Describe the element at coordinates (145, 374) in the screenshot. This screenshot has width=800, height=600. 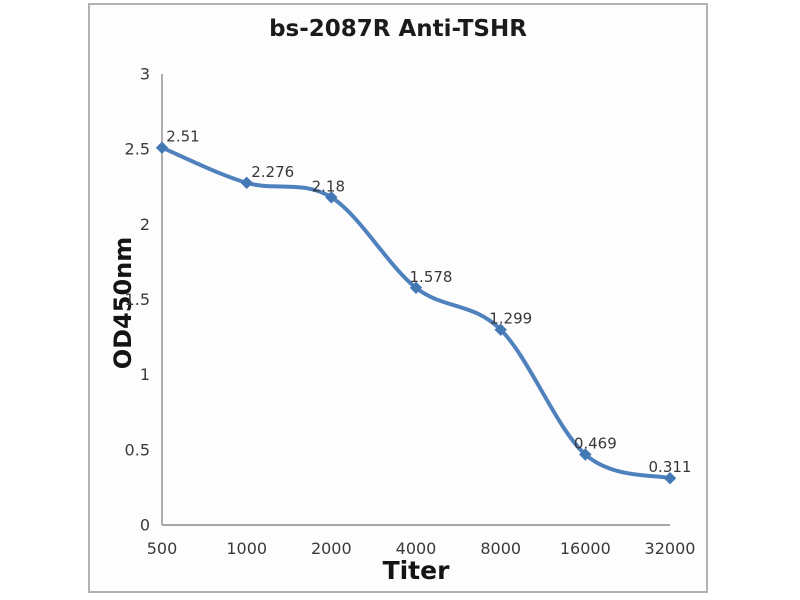
I see `y-tick-label: 1` at that location.